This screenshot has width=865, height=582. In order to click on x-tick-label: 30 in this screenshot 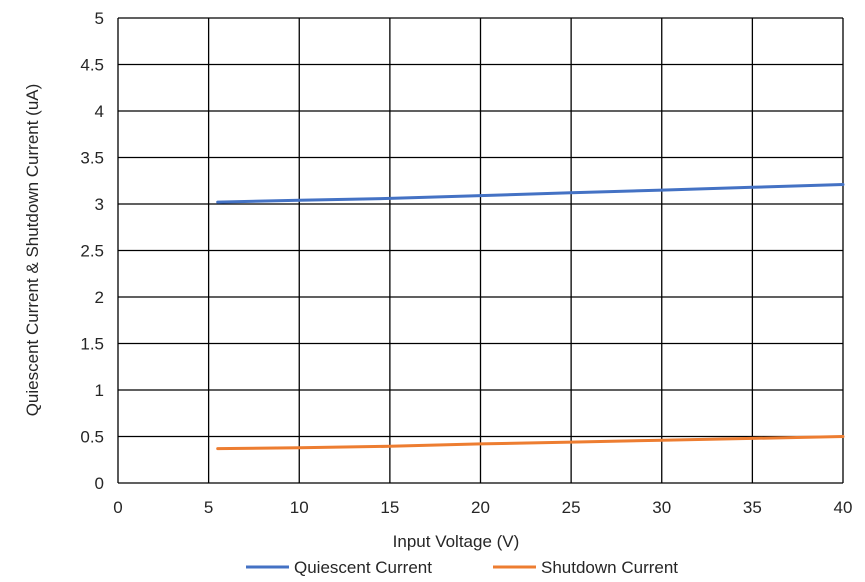, I will do `click(661, 507)`.